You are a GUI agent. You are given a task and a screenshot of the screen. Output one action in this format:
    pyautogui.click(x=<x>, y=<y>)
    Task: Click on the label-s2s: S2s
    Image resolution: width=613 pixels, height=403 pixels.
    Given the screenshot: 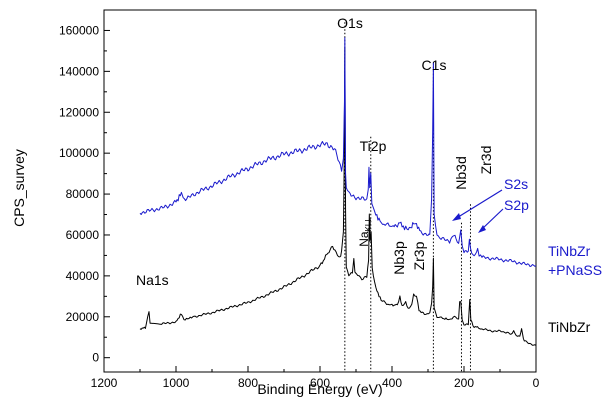 What is the action you would take?
    pyautogui.click(x=516, y=184)
    